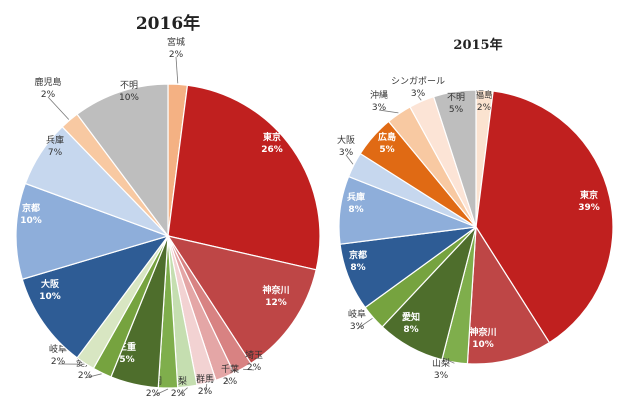  What do you see at coordinates (205, 379) in the screenshot?
I see `slice-label-群馬: 群馬` at bounding box center [205, 379].